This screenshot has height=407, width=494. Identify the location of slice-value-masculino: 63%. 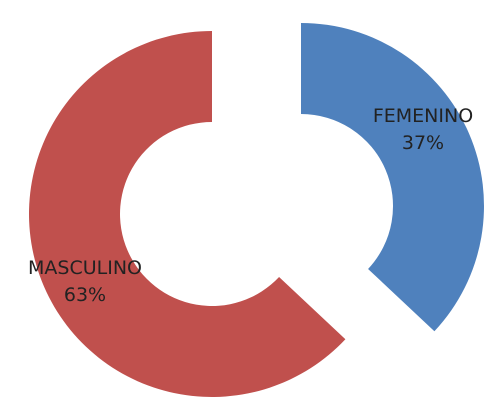
(85, 295).